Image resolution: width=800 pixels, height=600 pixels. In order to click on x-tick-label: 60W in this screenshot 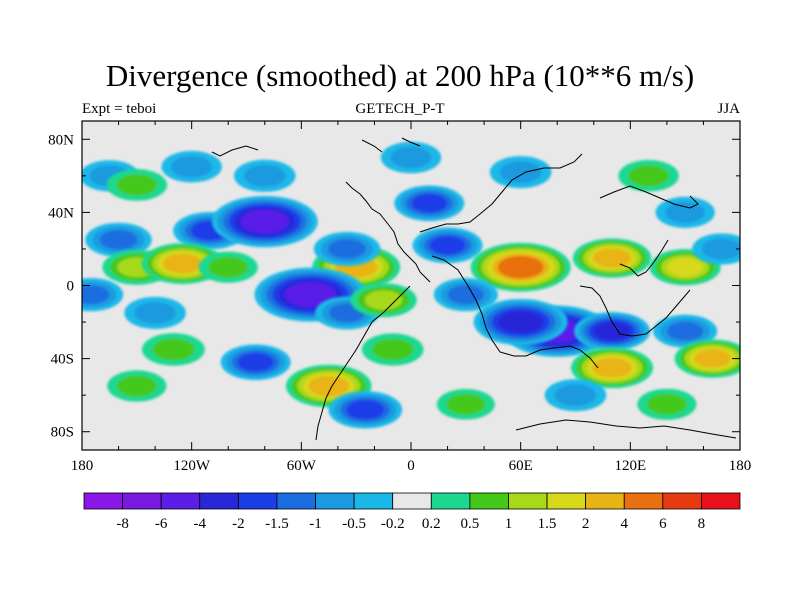, I will do `click(302, 466)`.